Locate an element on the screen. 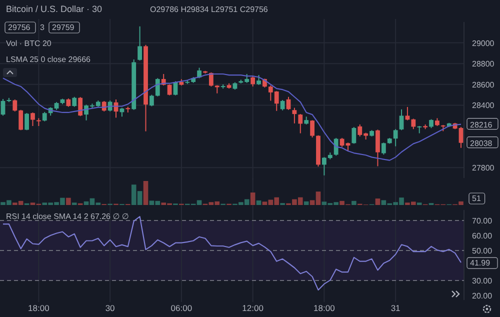  y-tick-label: 60.00 is located at coordinates (482, 236).